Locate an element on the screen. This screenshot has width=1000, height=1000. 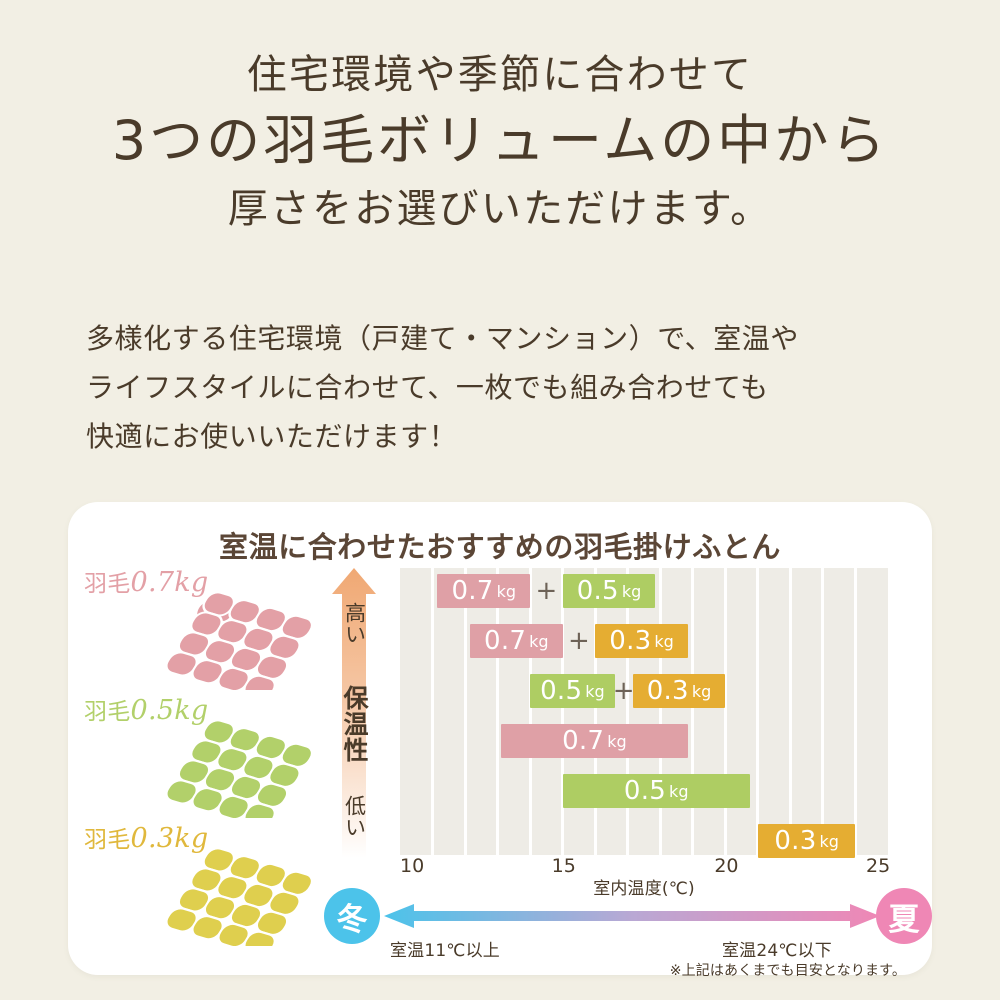
legend-label-0-3kg: 羽毛0.3kg is located at coordinates (146, 837).